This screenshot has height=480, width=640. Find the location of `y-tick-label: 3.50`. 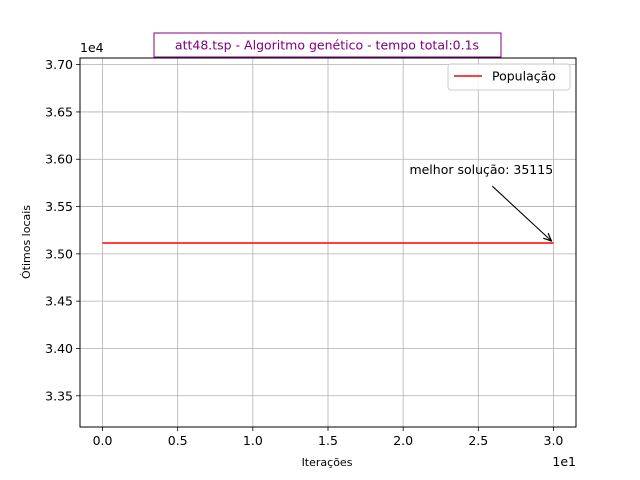

y-tick-label: 3.50 is located at coordinates (59, 253).